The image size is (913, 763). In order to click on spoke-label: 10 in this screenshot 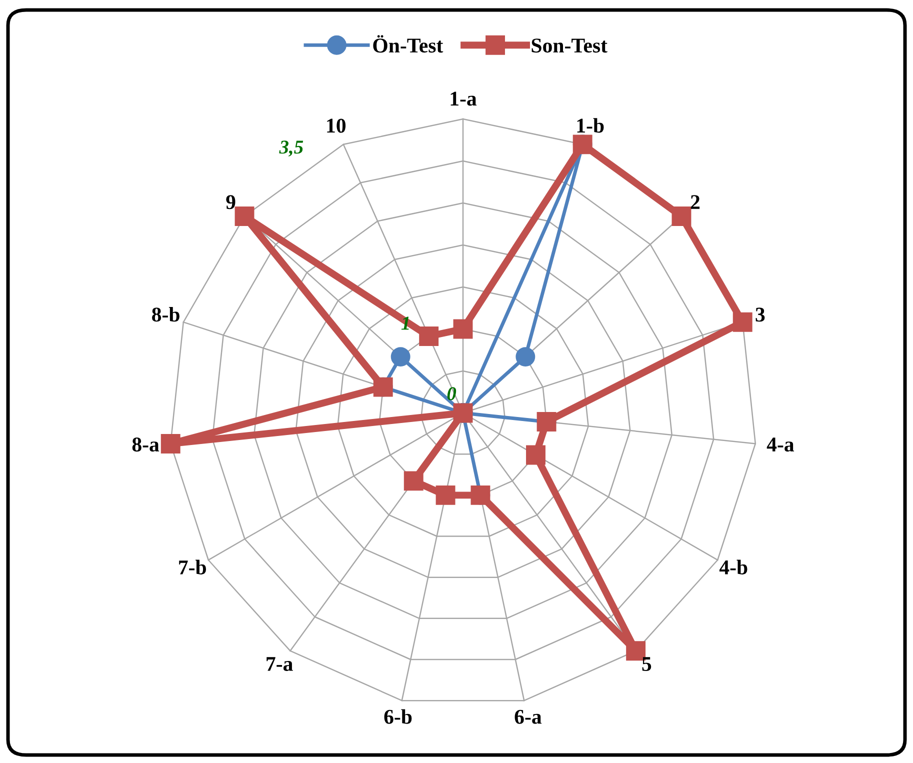, I will do `click(336, 125)`.